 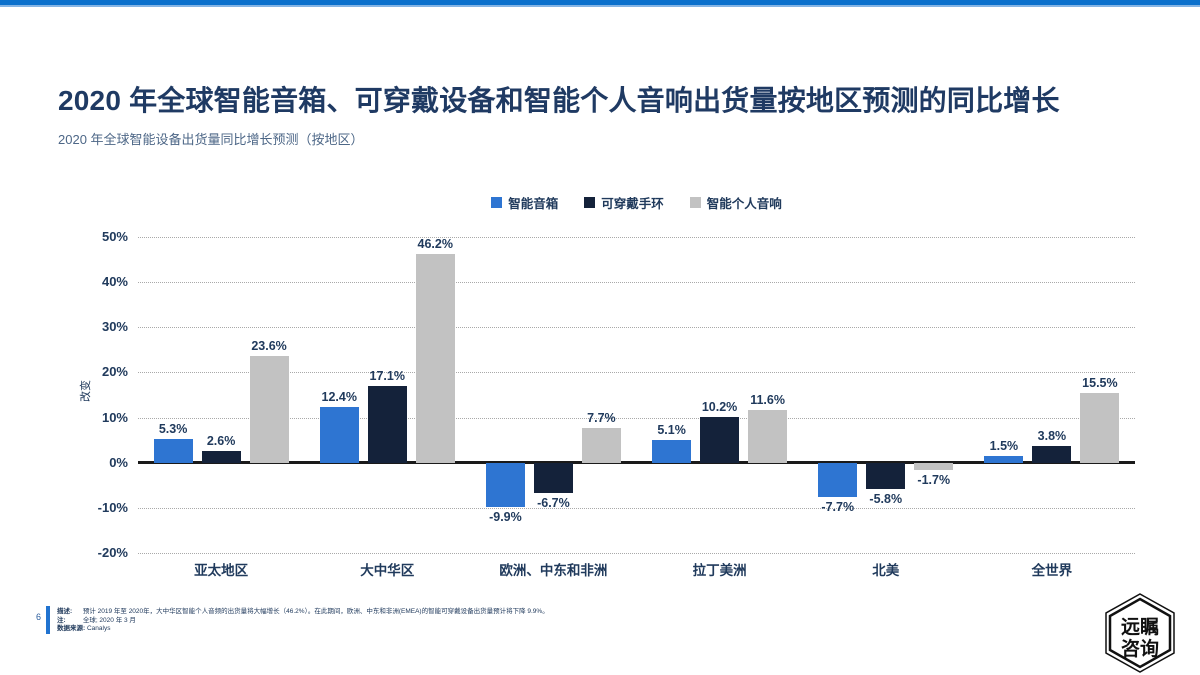 I want to click on y-axis-tick-label: -10%, so click(x=112, y=507).